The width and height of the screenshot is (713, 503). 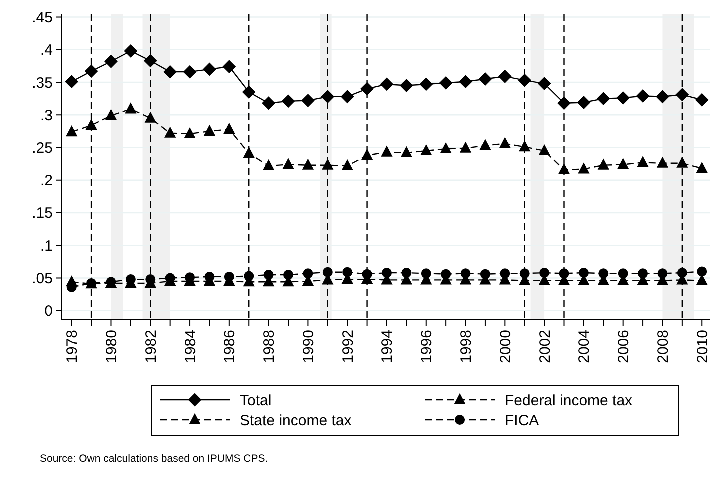 I want to click on y-tick-label: .05, so click(x=42, y=279).